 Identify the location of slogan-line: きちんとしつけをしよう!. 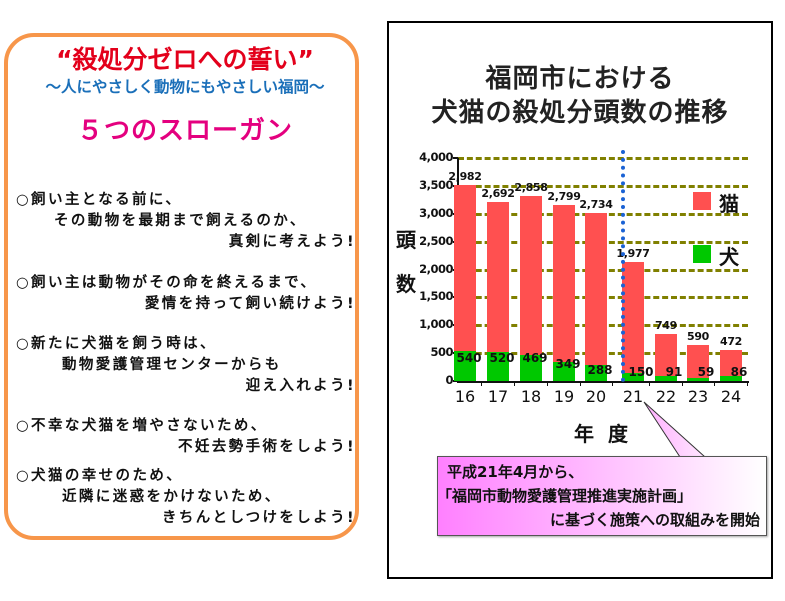
(258, 518).